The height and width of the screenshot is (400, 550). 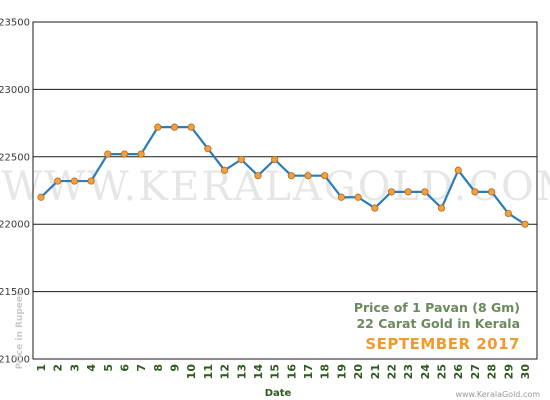 What do you see at coordinates (508, 371) in the screenshot?
I see `x-tick-label: 29` at bounding box center [508, 371].